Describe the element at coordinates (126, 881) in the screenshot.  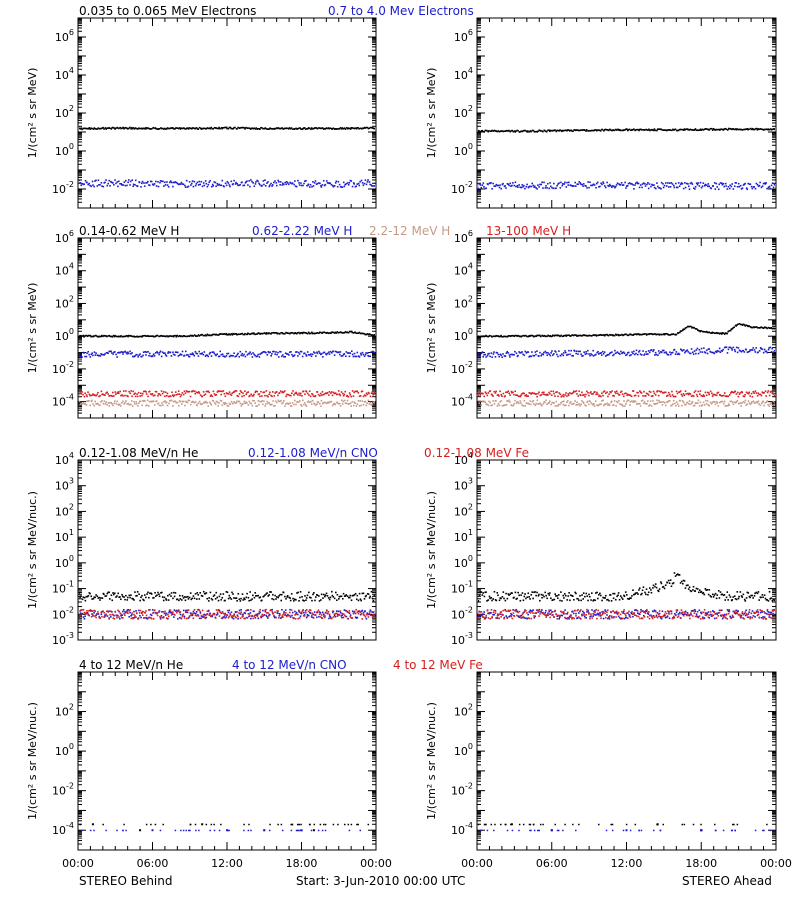
I see `footer-left-label: STEREO Behind` at that location.